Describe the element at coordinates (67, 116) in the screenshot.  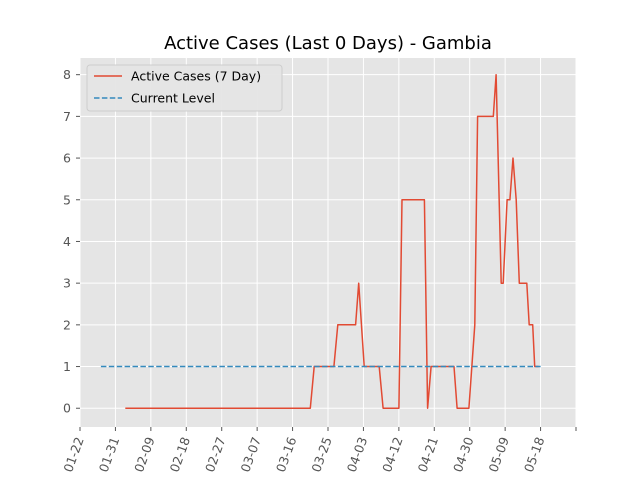
I see `y-tick-label: 7` at that location.